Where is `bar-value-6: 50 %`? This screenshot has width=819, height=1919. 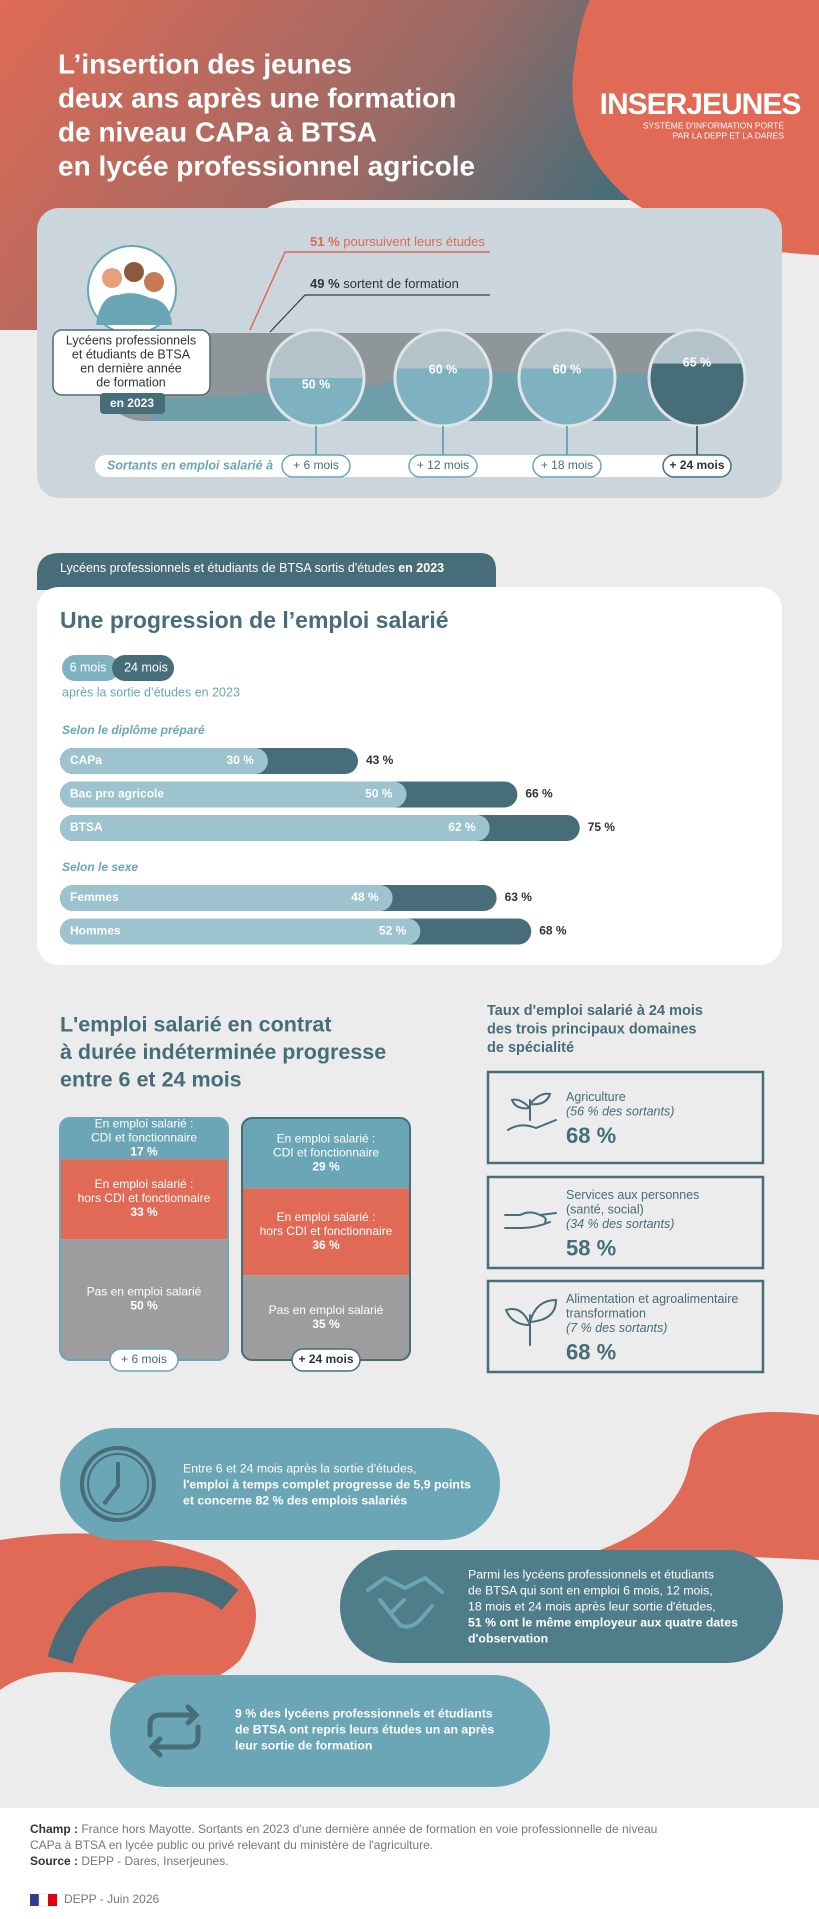
bar-value-6: 50 % is located at coordinates (379, 794).